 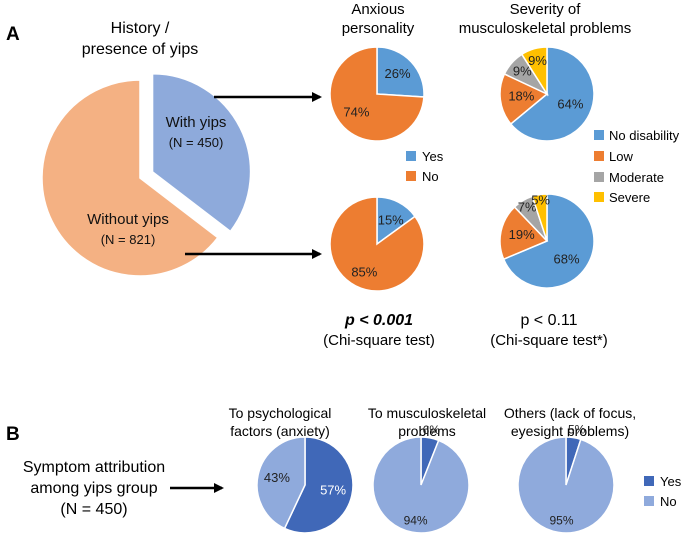 What do you see at coordinates (527, 206) in the screenshot?
I see `pie-label-moderate: 7%` at bounding box center [527, 206].